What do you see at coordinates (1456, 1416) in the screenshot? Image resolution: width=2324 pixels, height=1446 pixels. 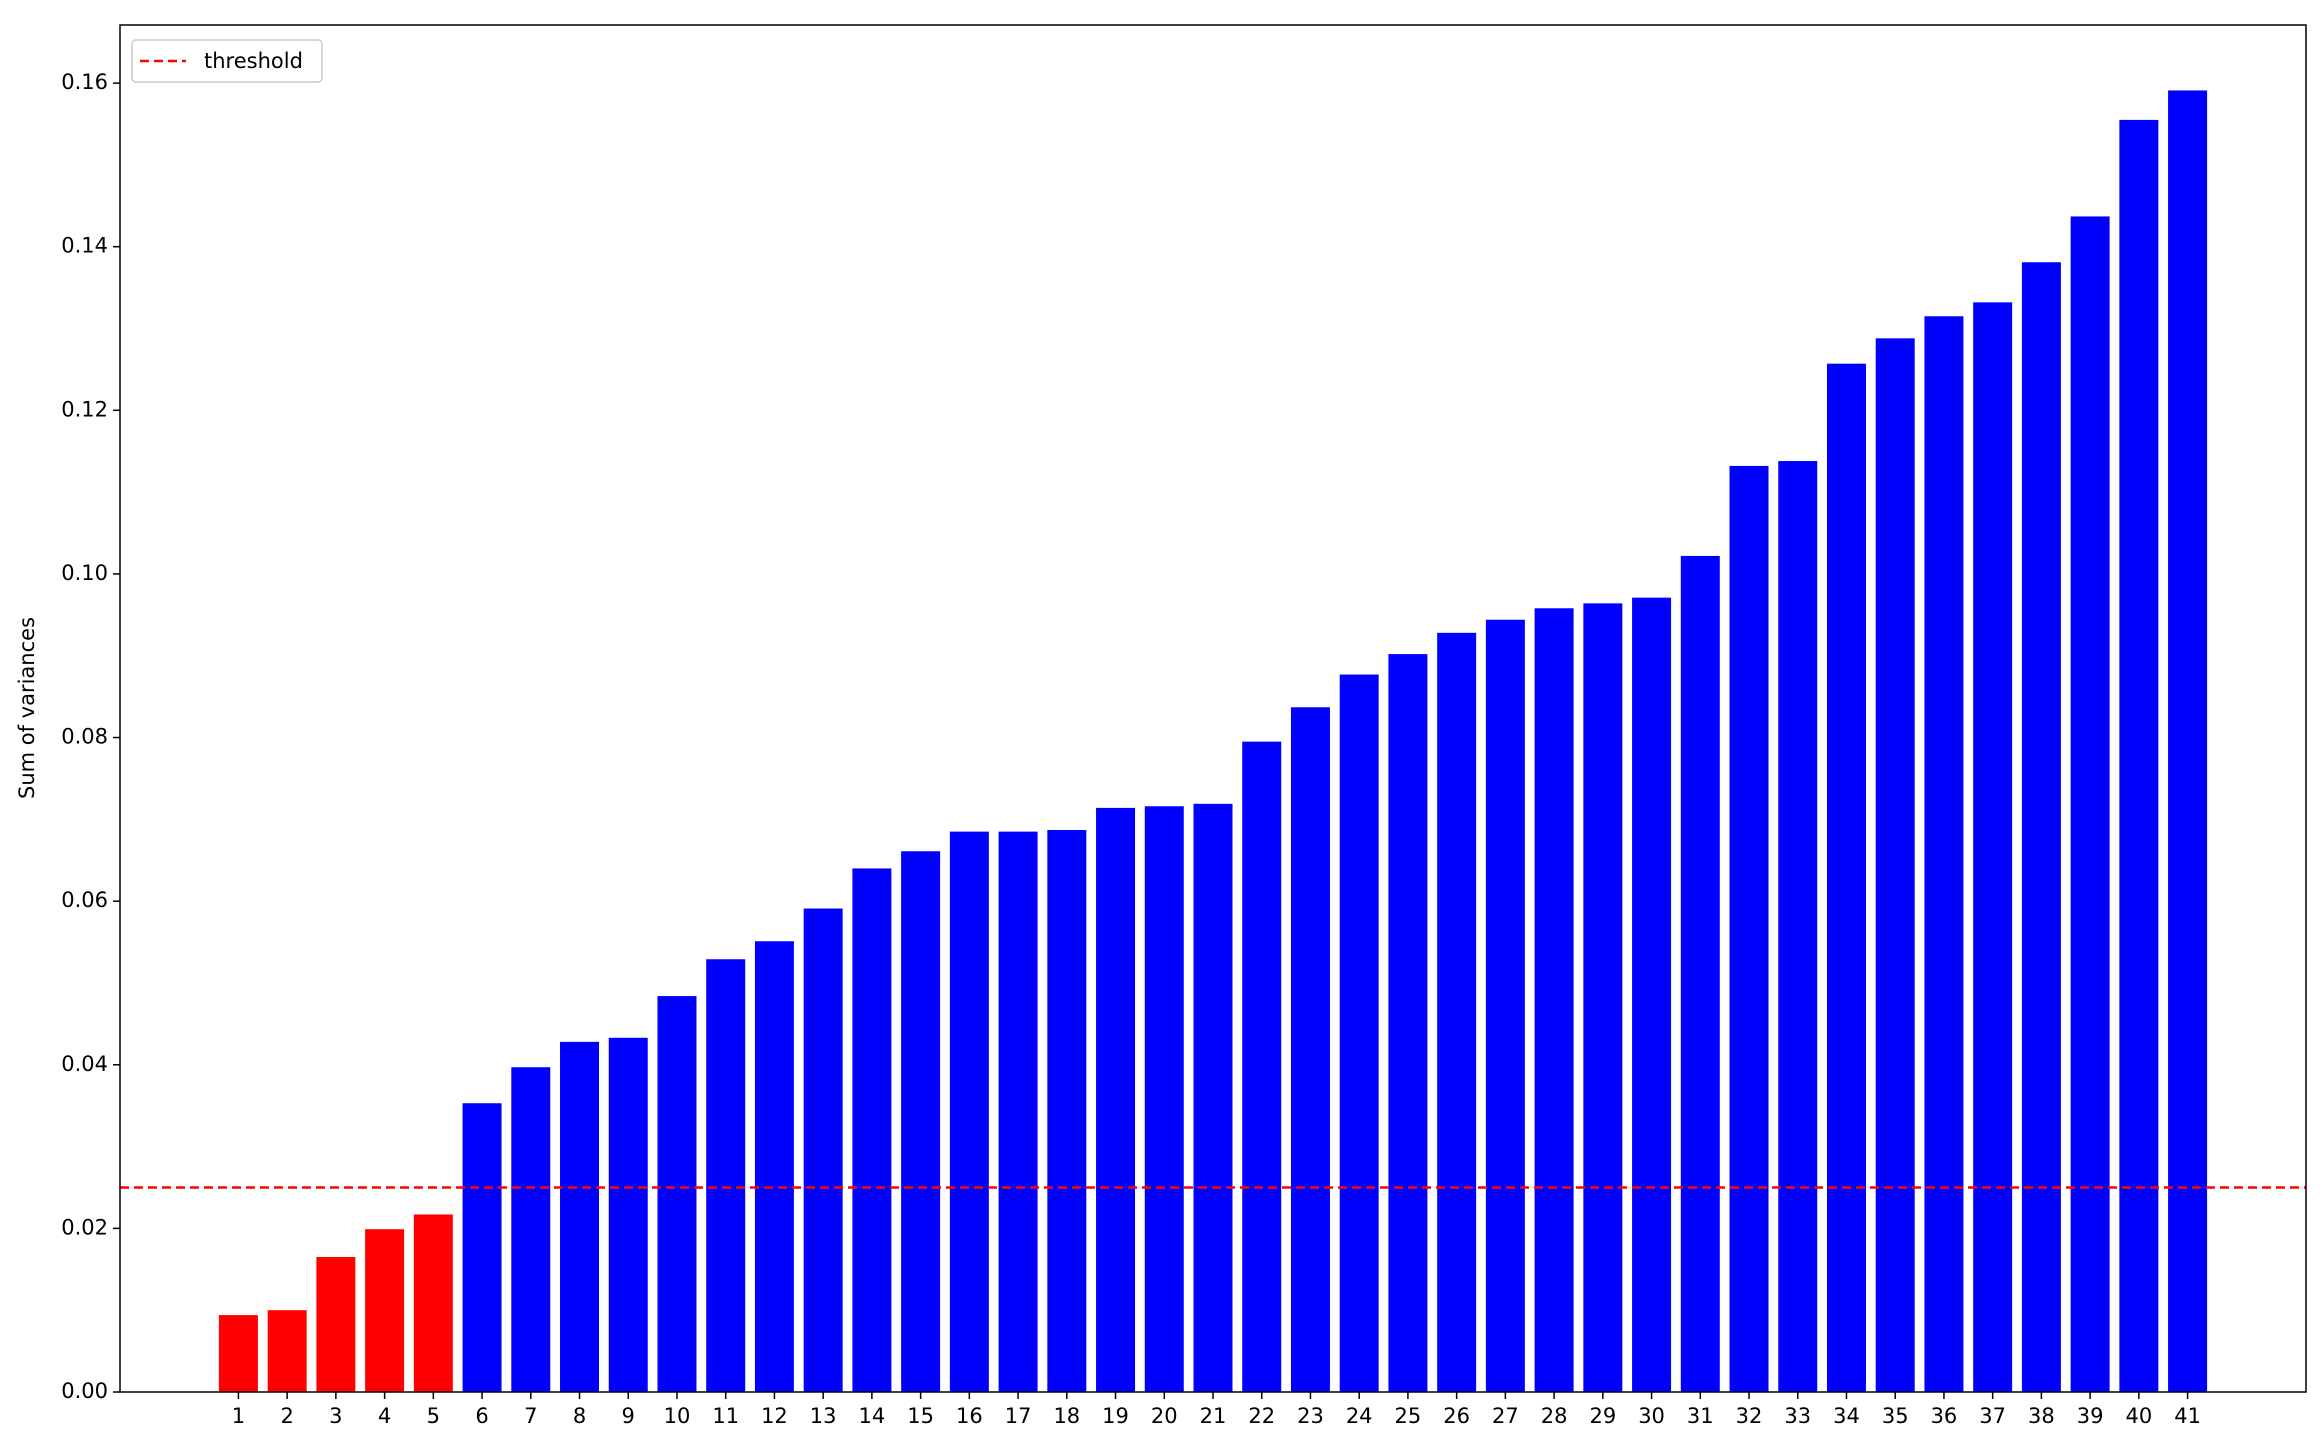 I see `x-tick-label: 26` at bounding box center [1456, 1416].